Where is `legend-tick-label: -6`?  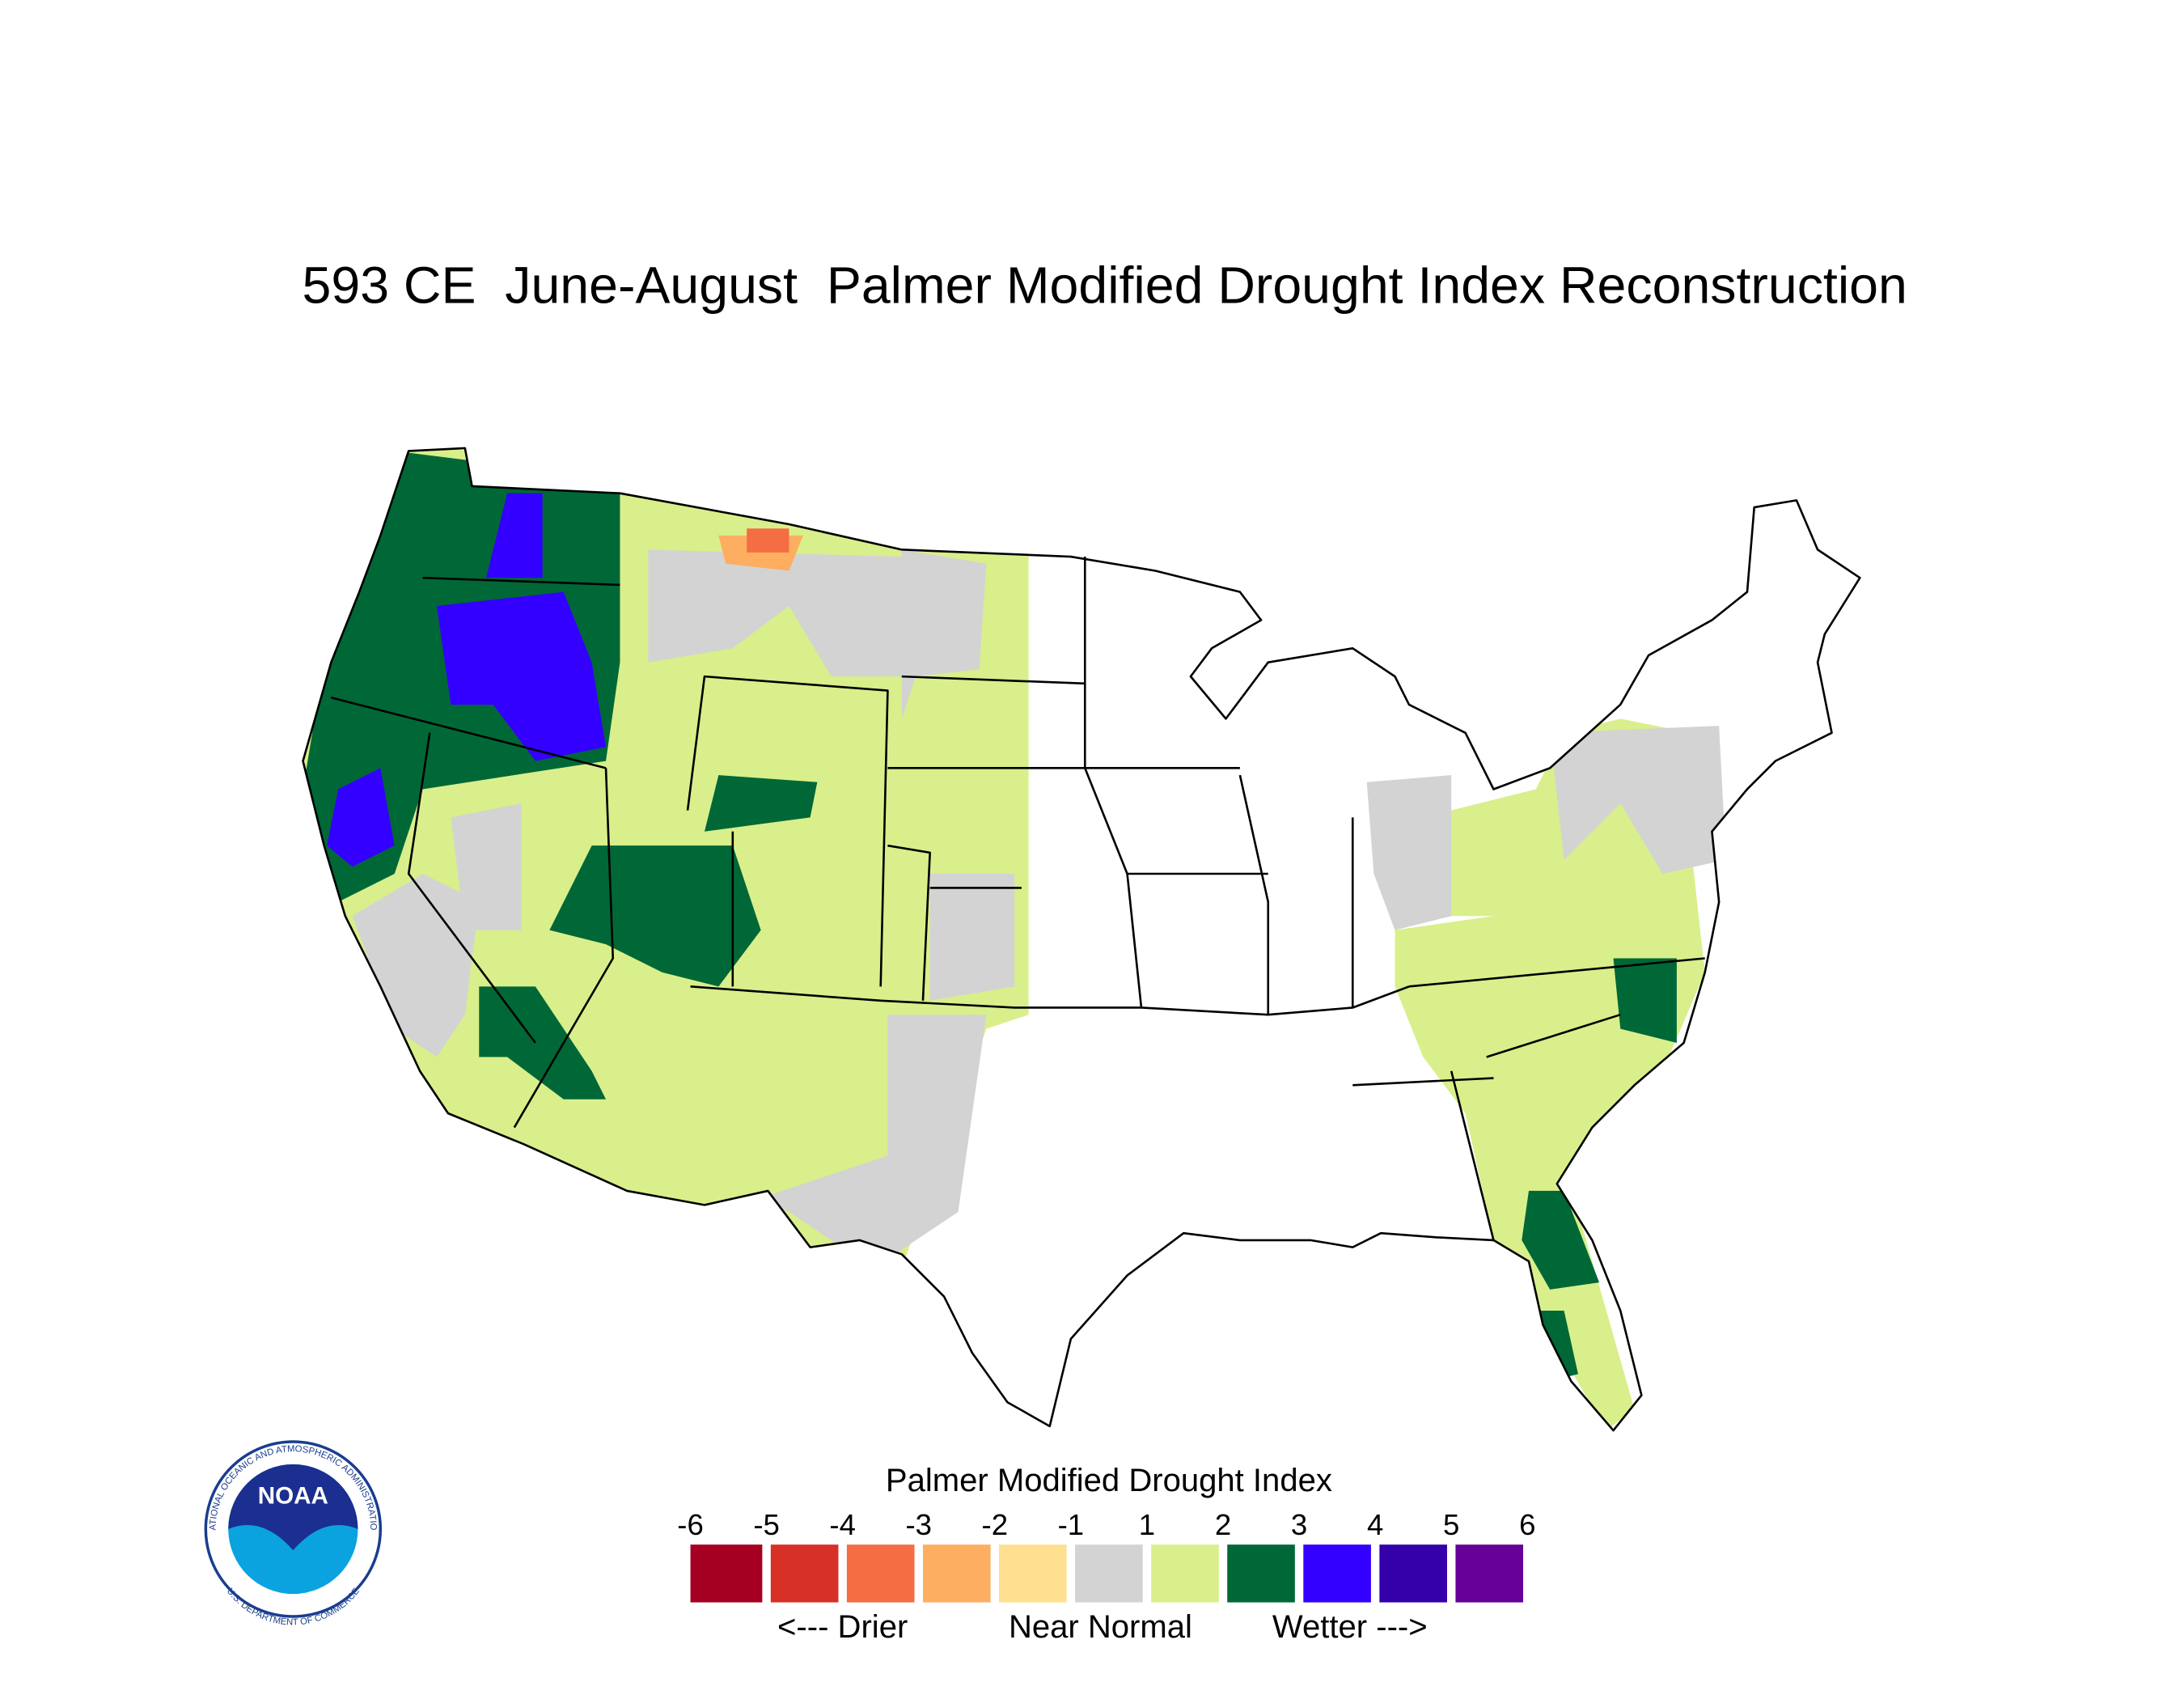 legend-tick-label: -6 is located at coordinates (690, 1524).